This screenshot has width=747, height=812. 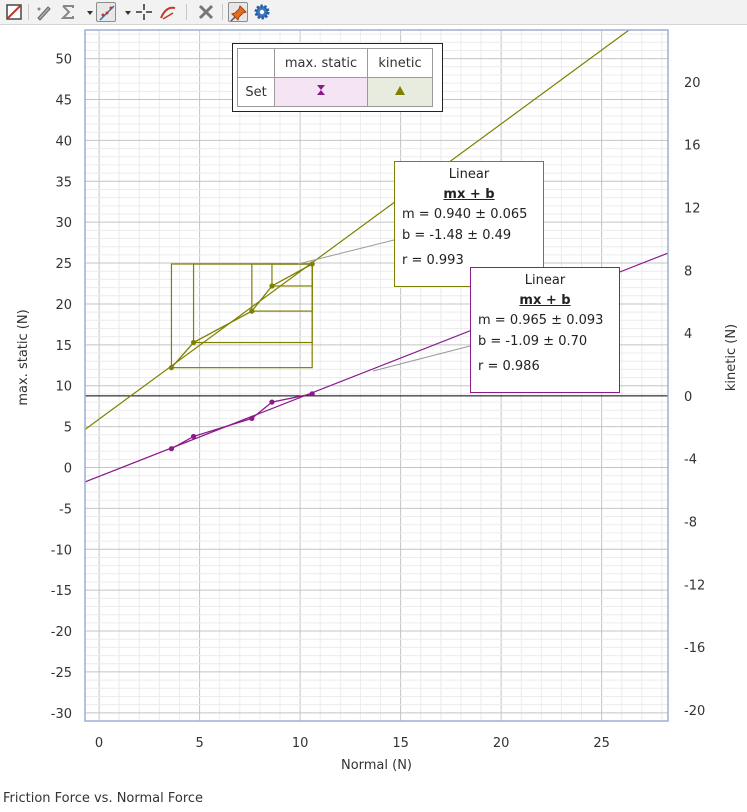 What do you see at coordinates (61, 714) in the screenshot?
I see `y-tick-label: -30` at bounding box center [61, 714].